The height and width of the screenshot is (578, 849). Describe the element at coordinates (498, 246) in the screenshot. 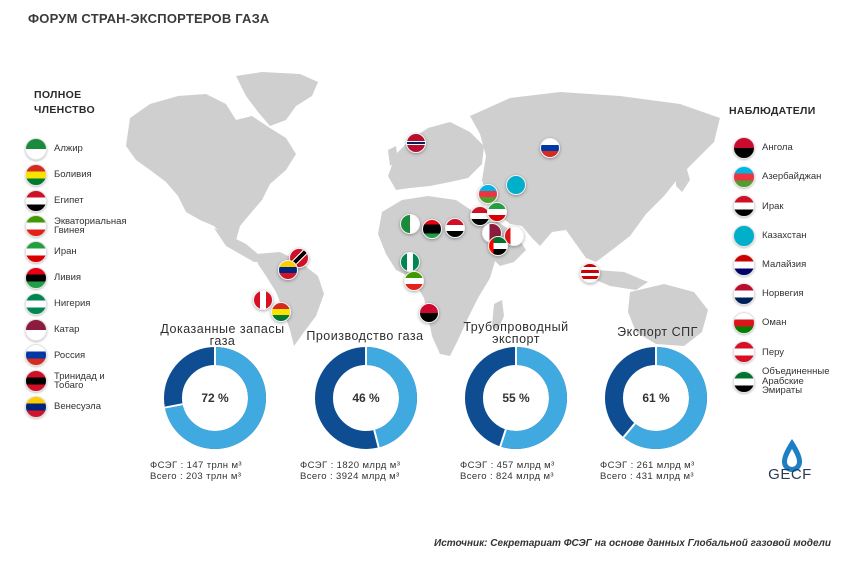

I see `map-flag-uae` at that location.